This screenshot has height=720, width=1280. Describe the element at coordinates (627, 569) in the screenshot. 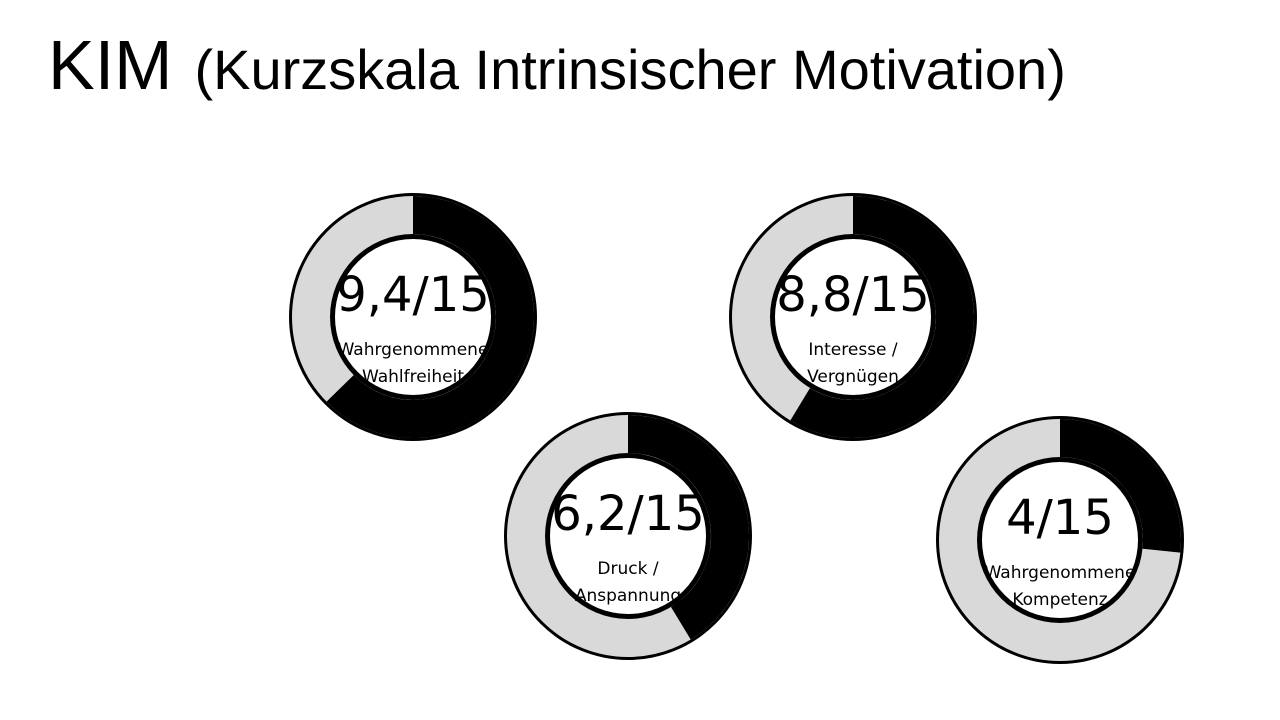

I see `donut-category-label: Druck /` at that location.